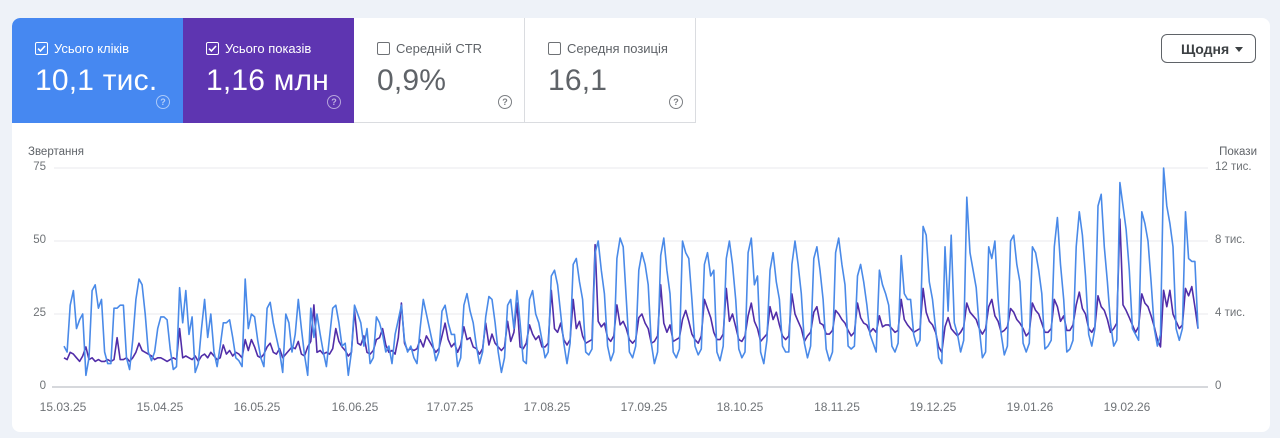 This screenshot has width=1280, height=438. I want to click on metric-label: Усього кліків, so click(91, 48).